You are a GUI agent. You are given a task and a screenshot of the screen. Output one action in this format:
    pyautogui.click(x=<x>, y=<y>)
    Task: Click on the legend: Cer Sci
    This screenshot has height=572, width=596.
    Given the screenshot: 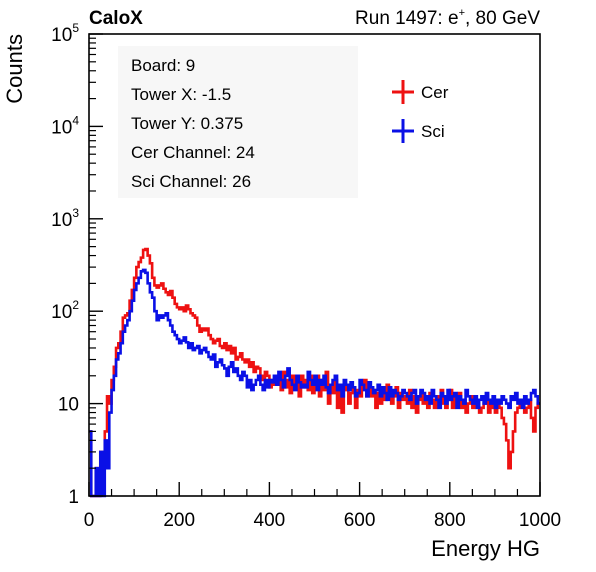 What is the action you would take?
    pyautogui.click(x=420, y=111)
    